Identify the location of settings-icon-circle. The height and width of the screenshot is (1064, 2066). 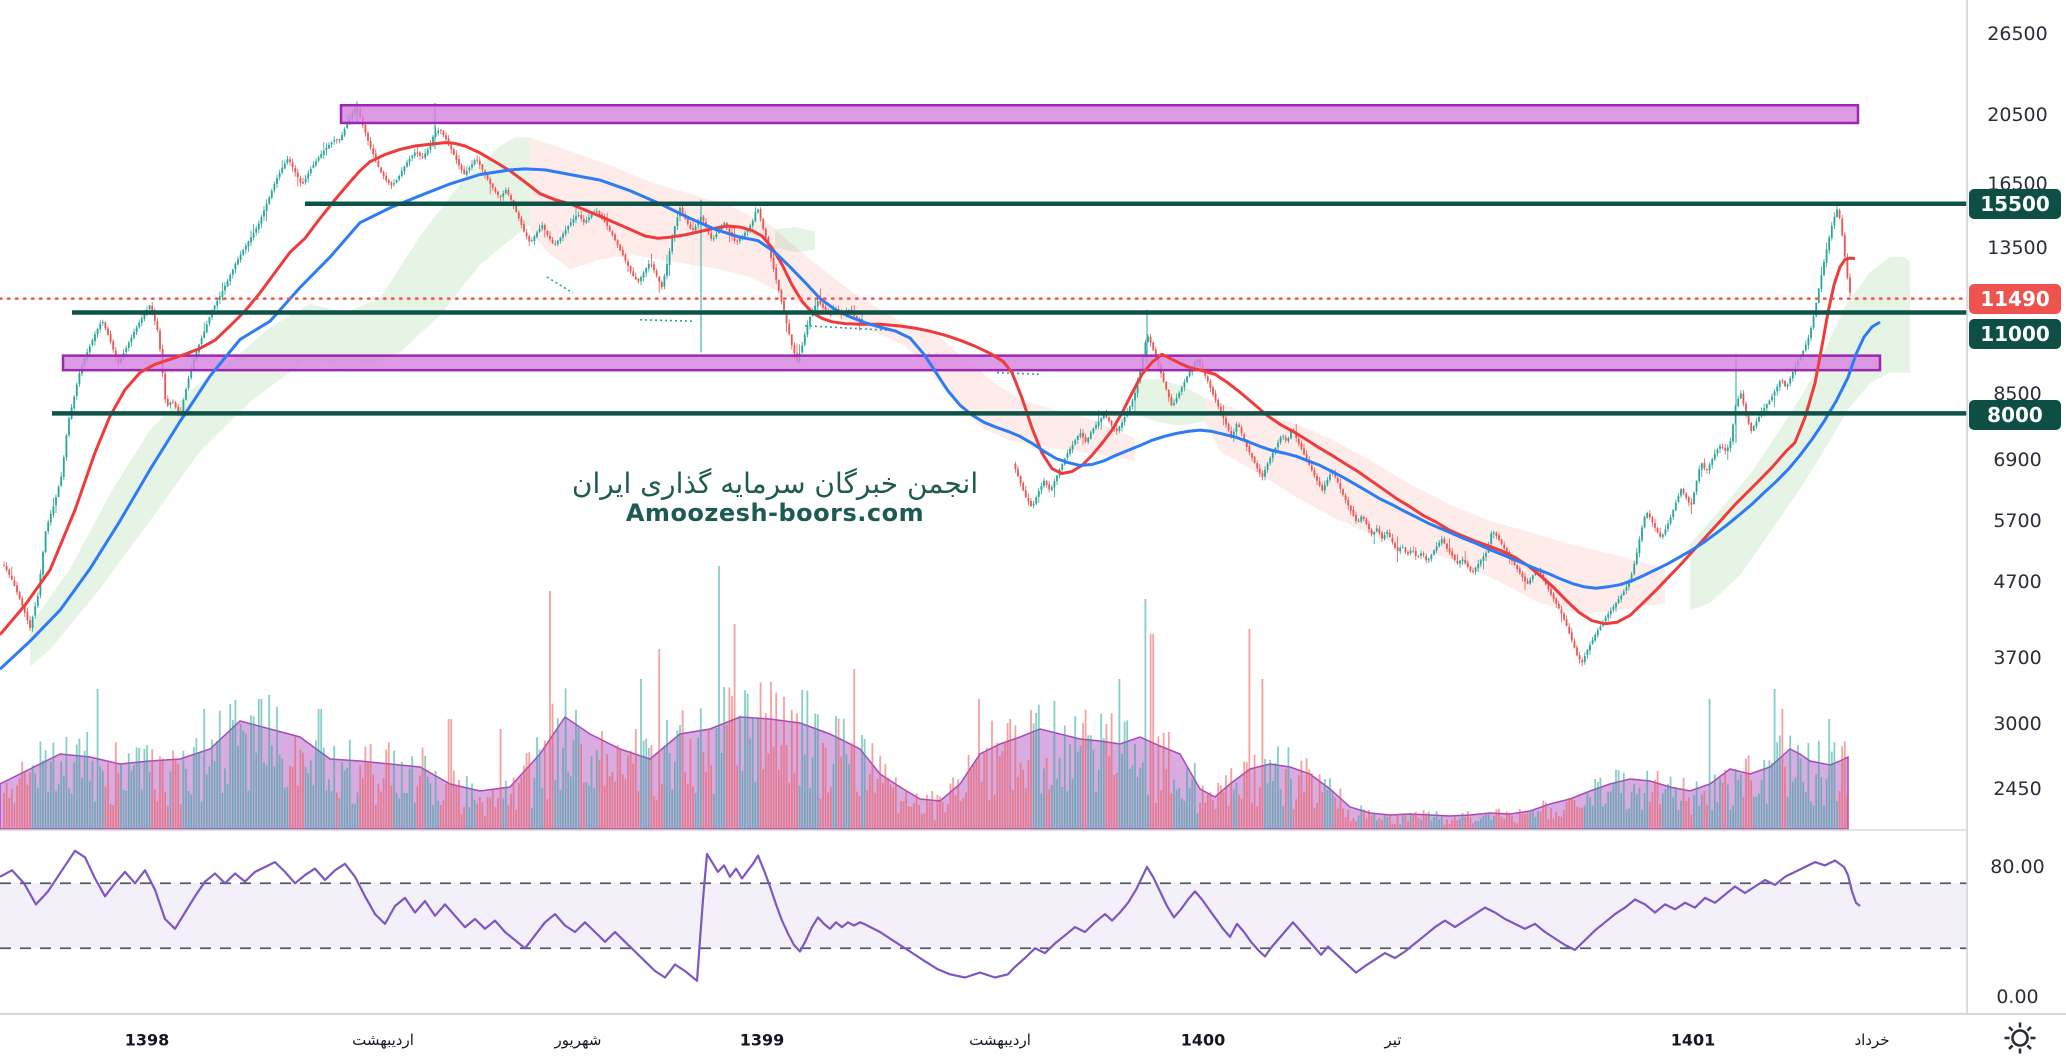
(2020, 1038).